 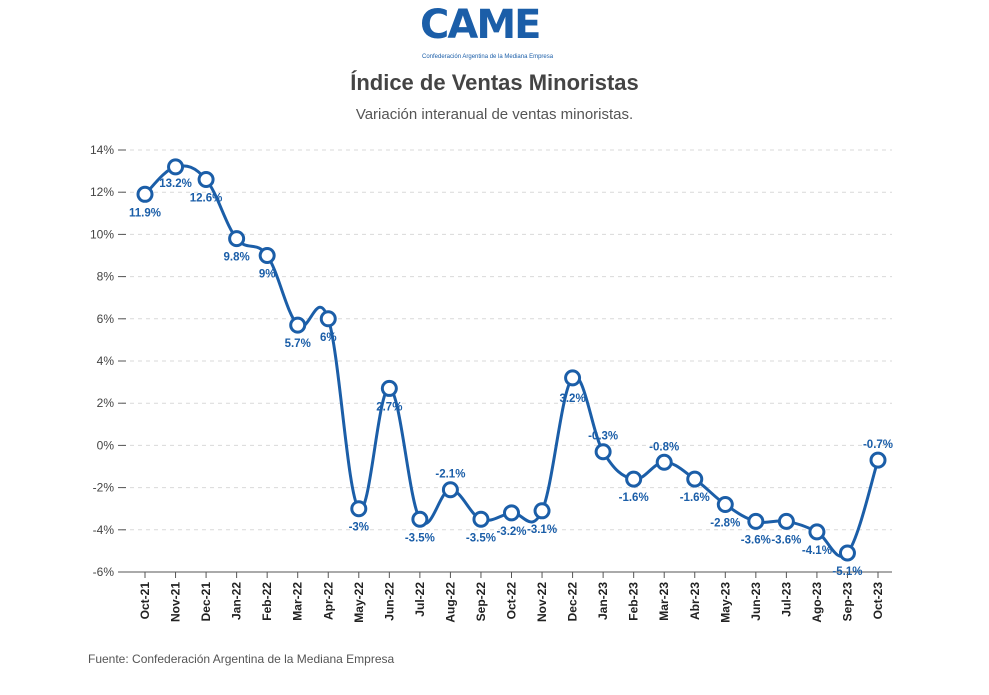 What do you see at coordinates (572, 399) in the screenshot?
I see `data-label: 3.2%` at bounding box center [572, 399].